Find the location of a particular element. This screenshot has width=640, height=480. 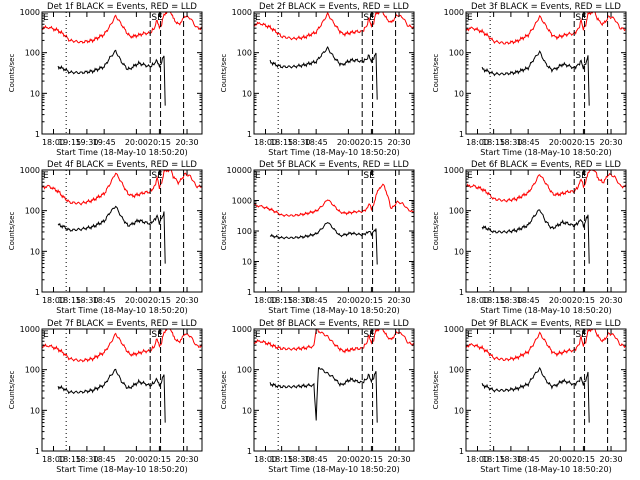

panel-title: Det 4f BLACK = Events, RED = LLD is located at coordinates (122, 165).